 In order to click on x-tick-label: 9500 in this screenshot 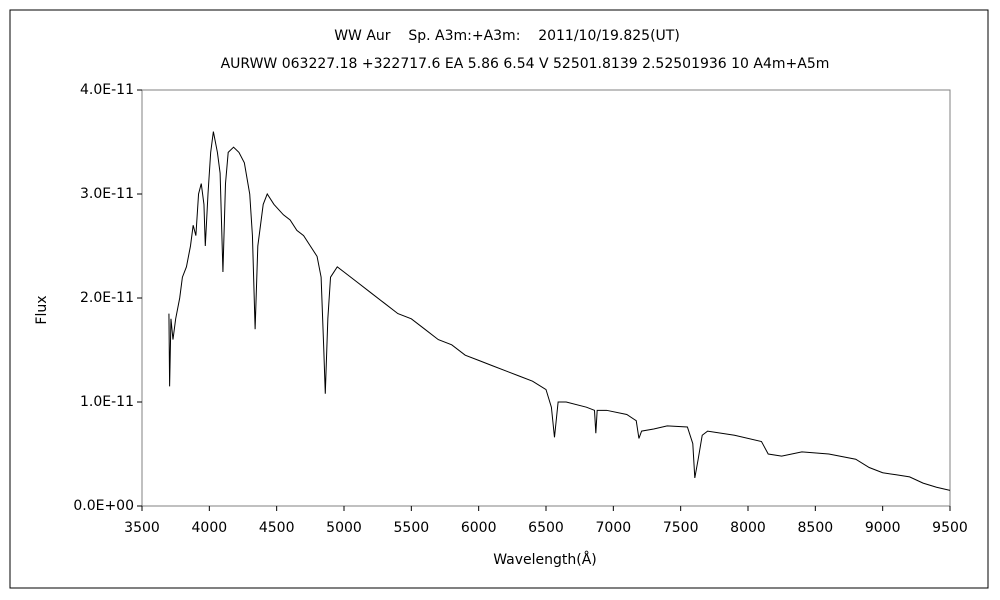, I will do `click(950, 528)`.